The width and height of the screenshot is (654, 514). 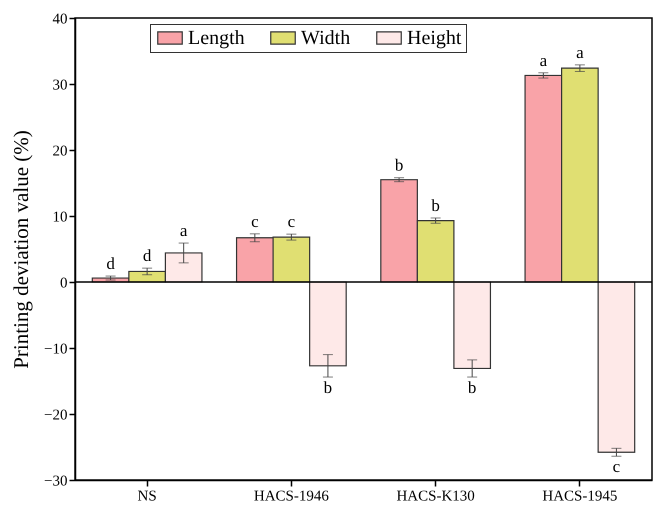 What do you see at coordinates (435, 496) in the screenshot?
I see `x-tick-label: HACS-K130` at bounding box center [435, 496].